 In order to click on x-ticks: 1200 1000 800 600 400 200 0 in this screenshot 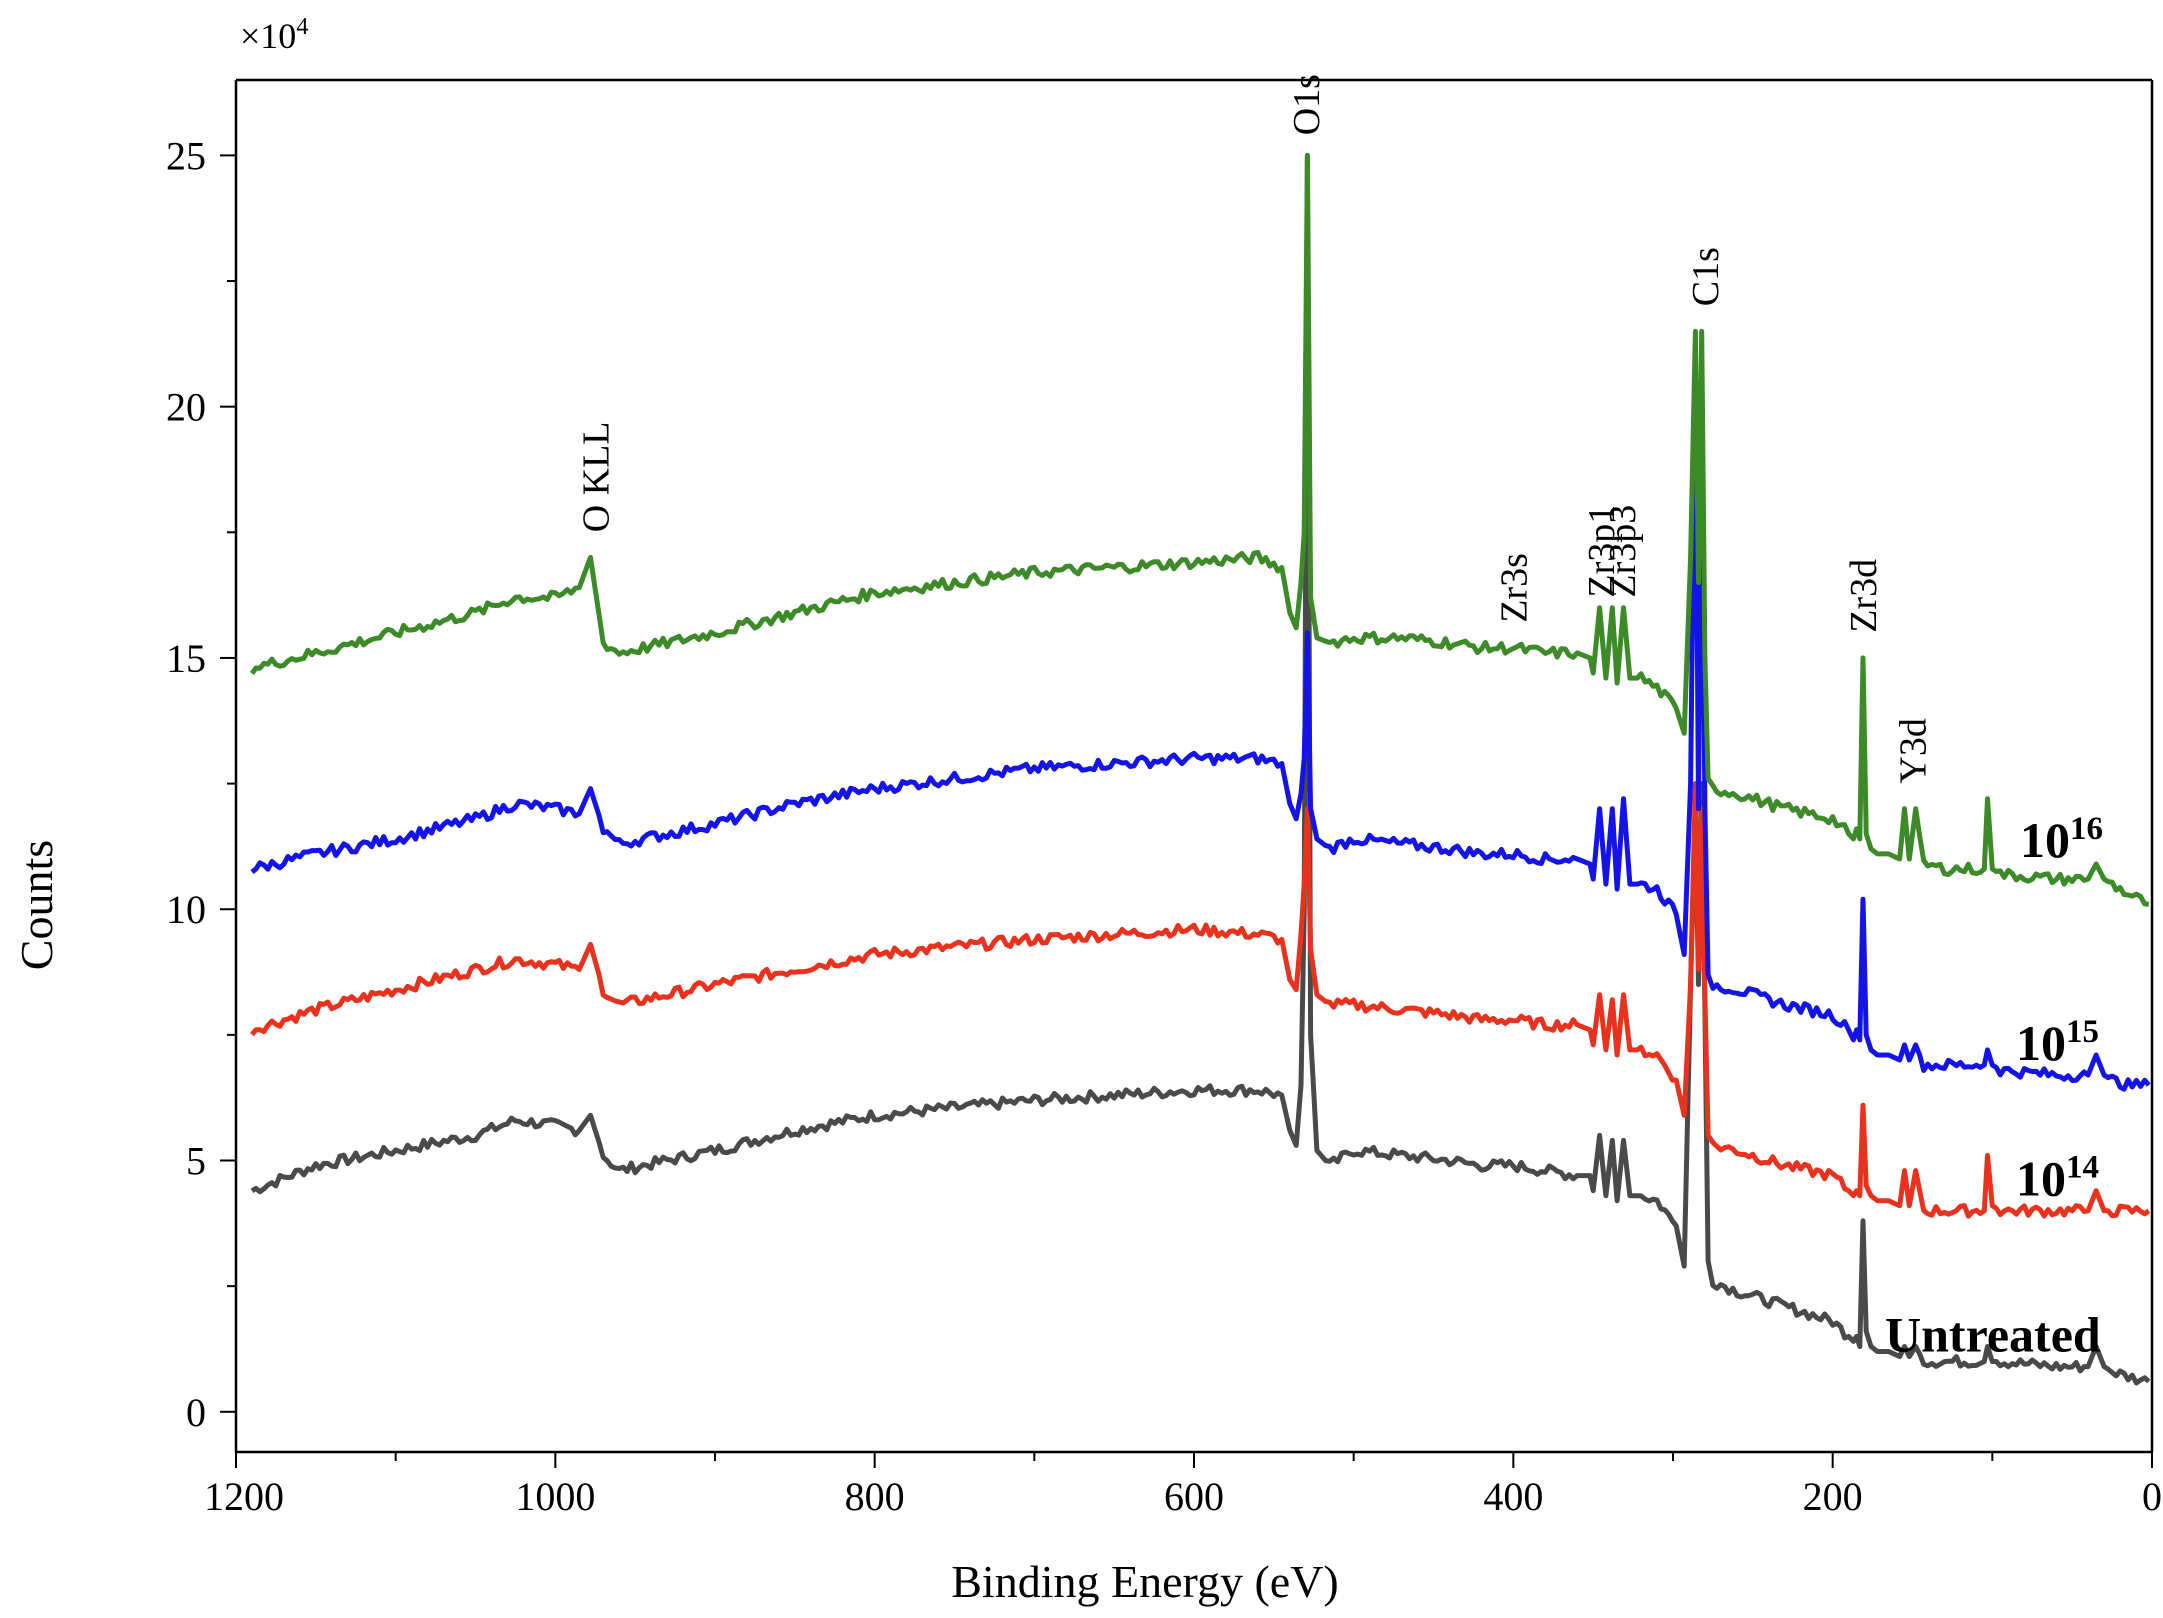, I will do `click(1183, 1485)`.